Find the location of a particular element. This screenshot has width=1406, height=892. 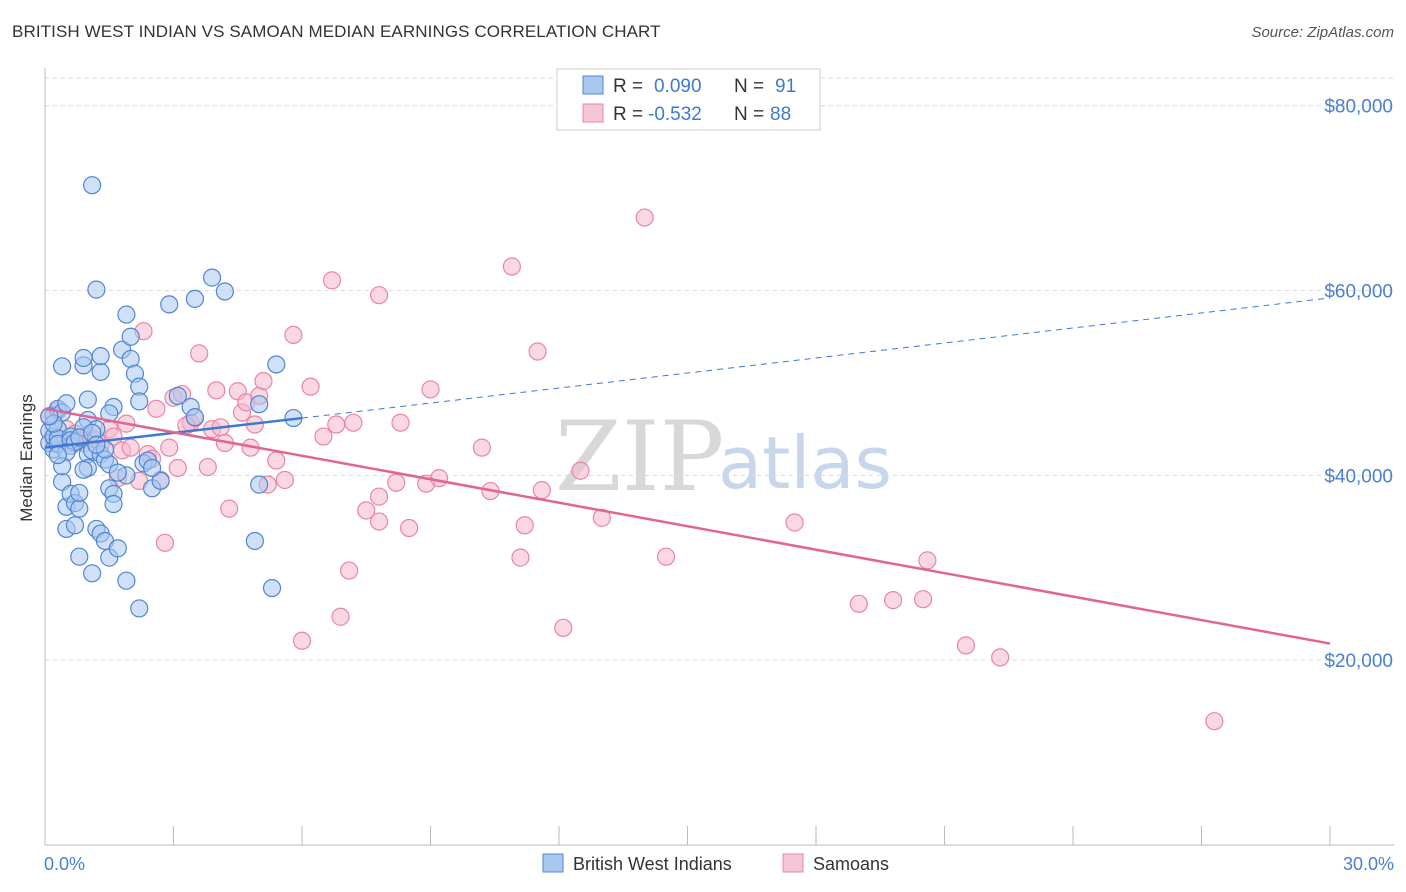

legend-pink-r-value: -0.532 is located at coordinates (675, 114).